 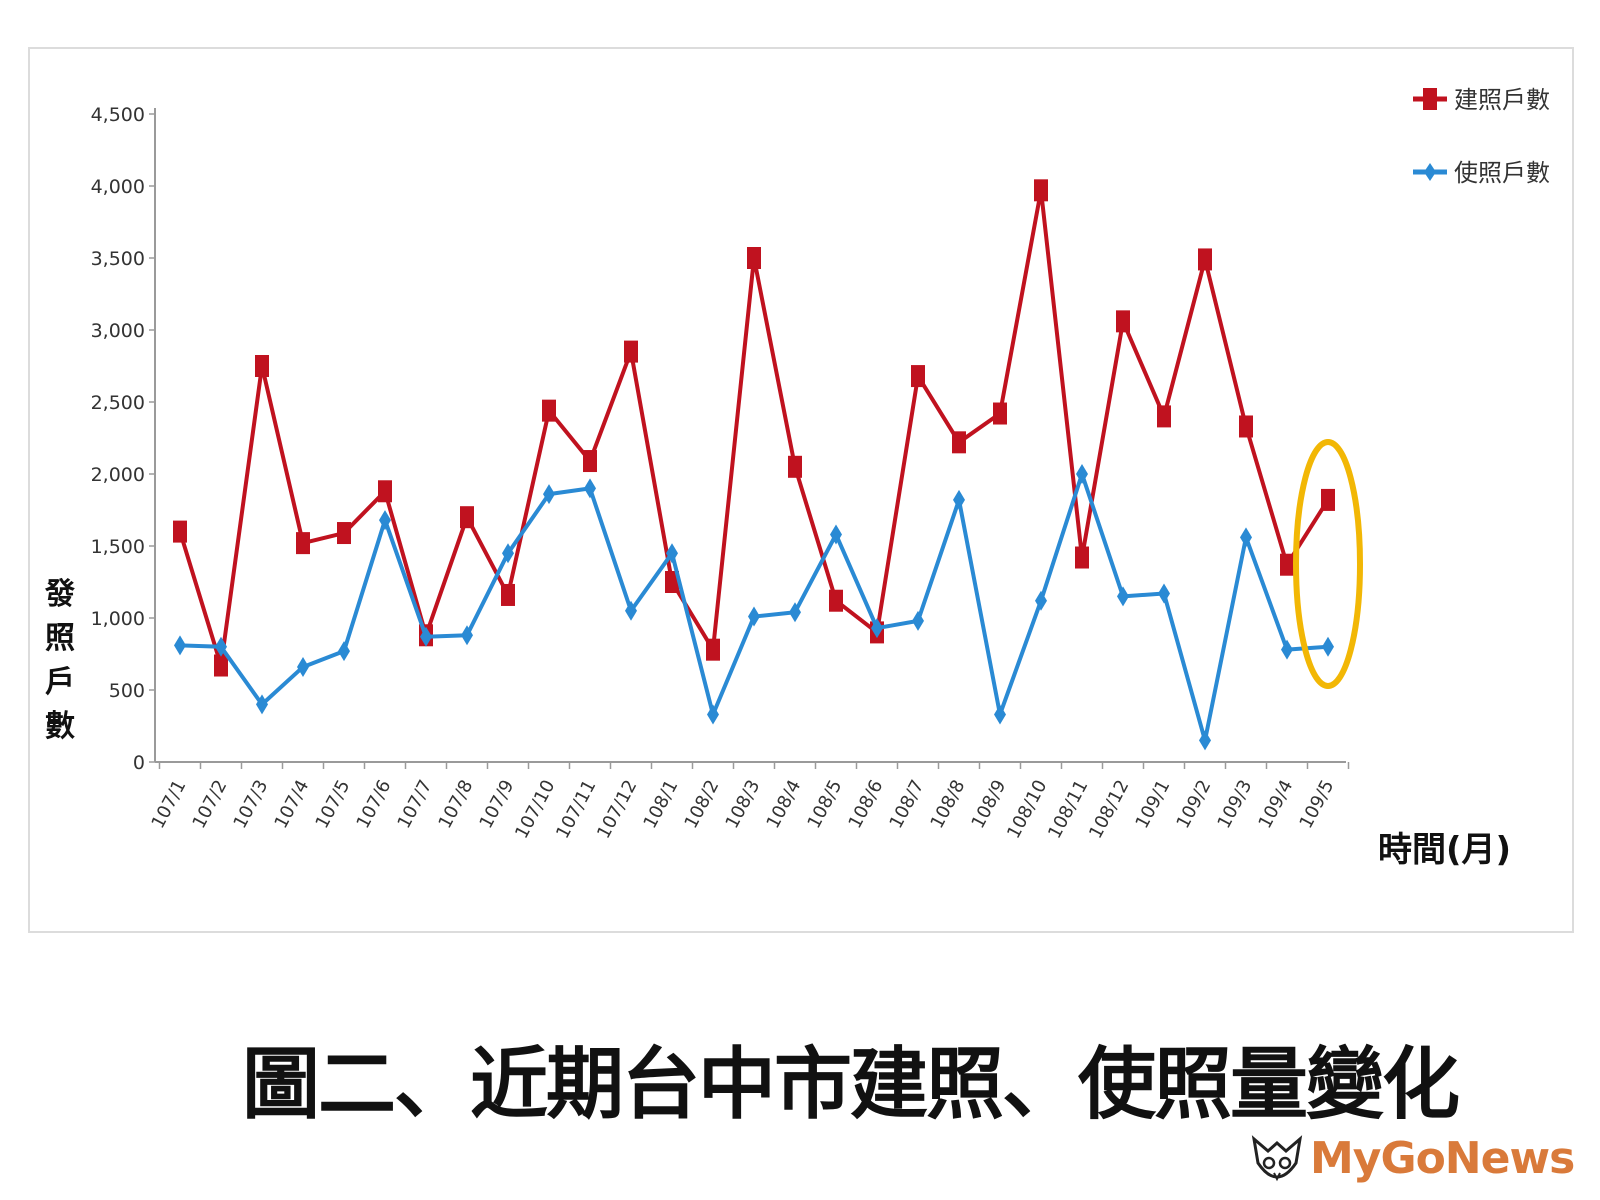 I want to click on highlight-marker, so click(x=1328, y=564).